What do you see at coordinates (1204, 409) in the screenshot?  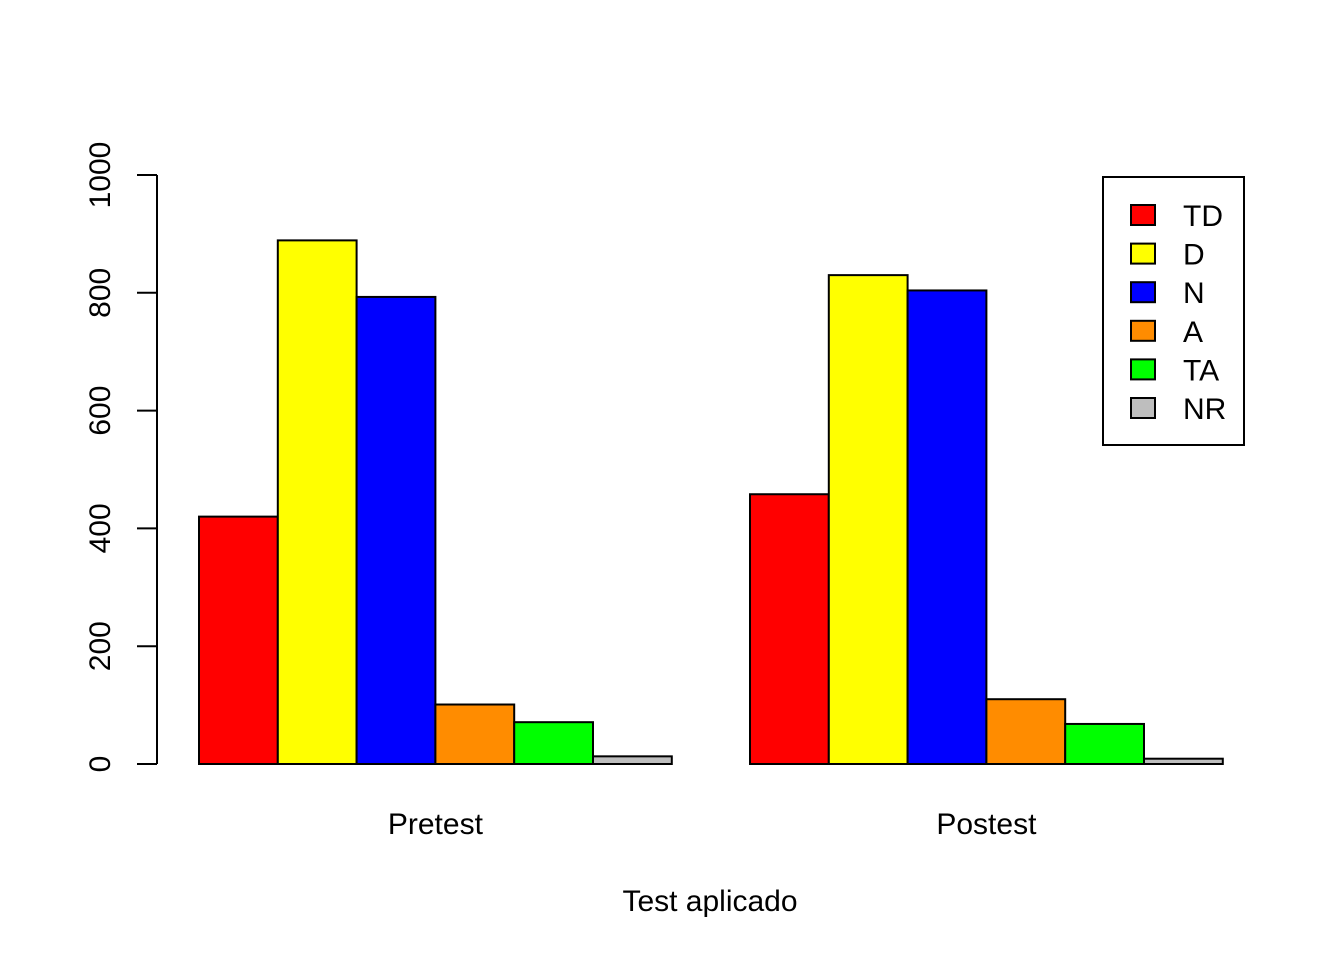 I see `legend-label-nr: NR` at bounding box center [1204, 409].